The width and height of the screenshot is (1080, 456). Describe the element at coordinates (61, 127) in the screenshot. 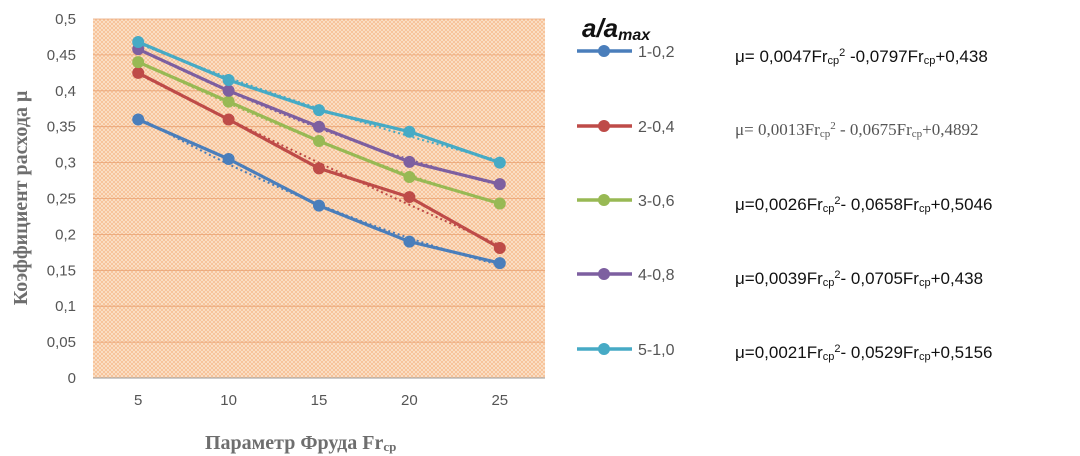

I see `y-tick-label: 0,35` at that location.